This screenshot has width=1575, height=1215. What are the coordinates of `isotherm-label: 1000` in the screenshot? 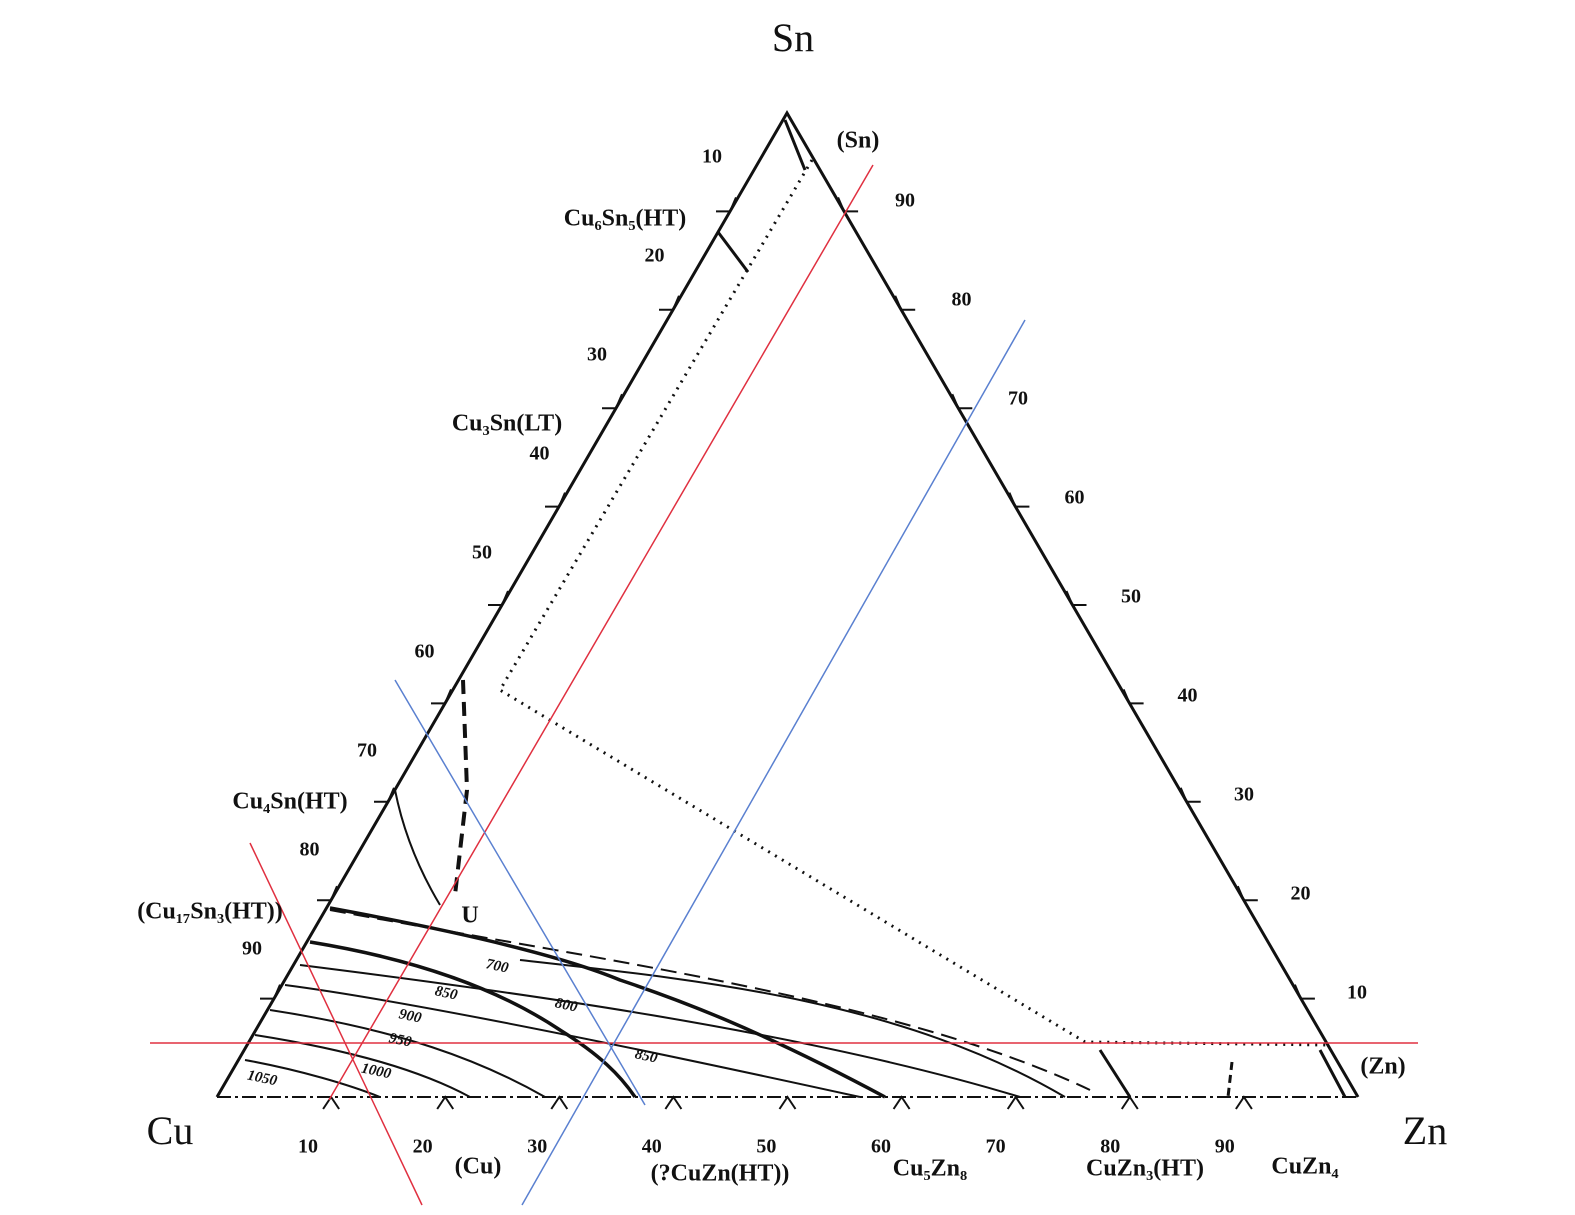 It's located at (376, 1072).